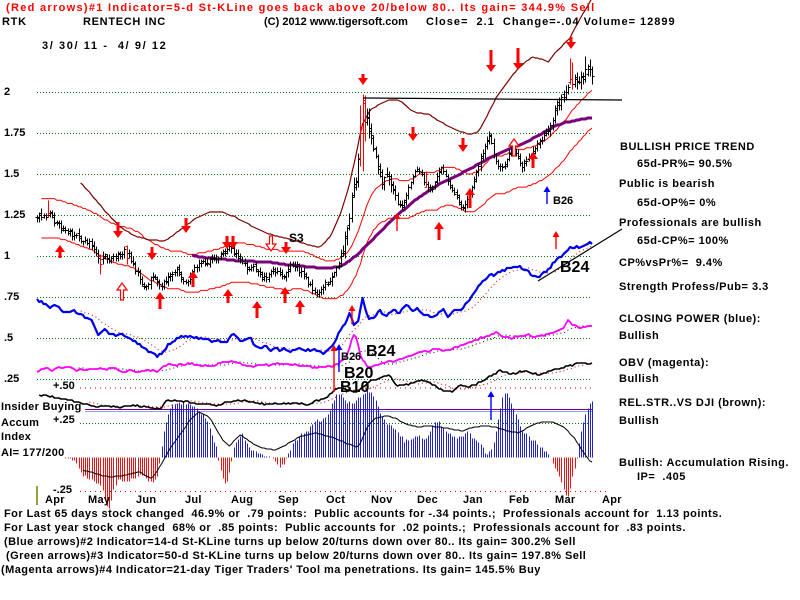 The height and width of the screenshot is (600, 800). Describe the element at coordinates (661, 477) in the screenshot. I see `indicator-summary-line: IP= .405` at that location.